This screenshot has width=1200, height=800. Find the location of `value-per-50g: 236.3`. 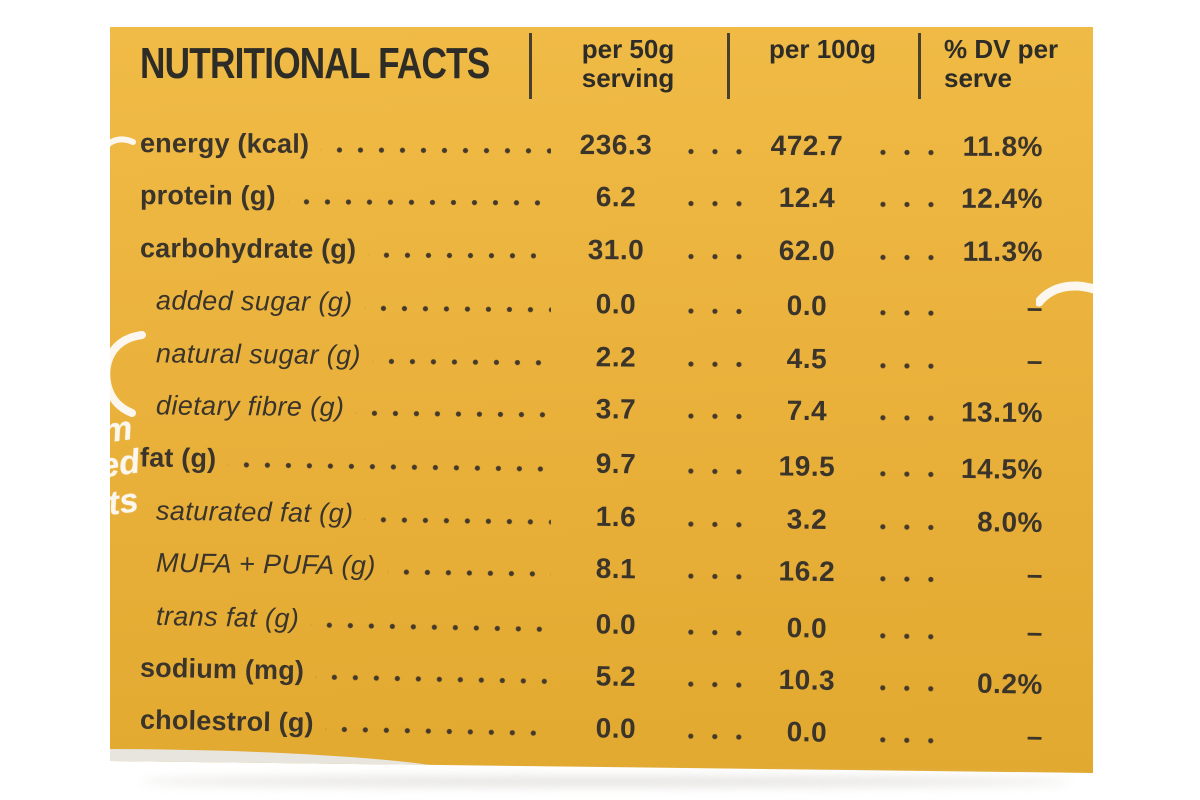

value-per-50g: 236.3 is located at coordinates (616, 145).